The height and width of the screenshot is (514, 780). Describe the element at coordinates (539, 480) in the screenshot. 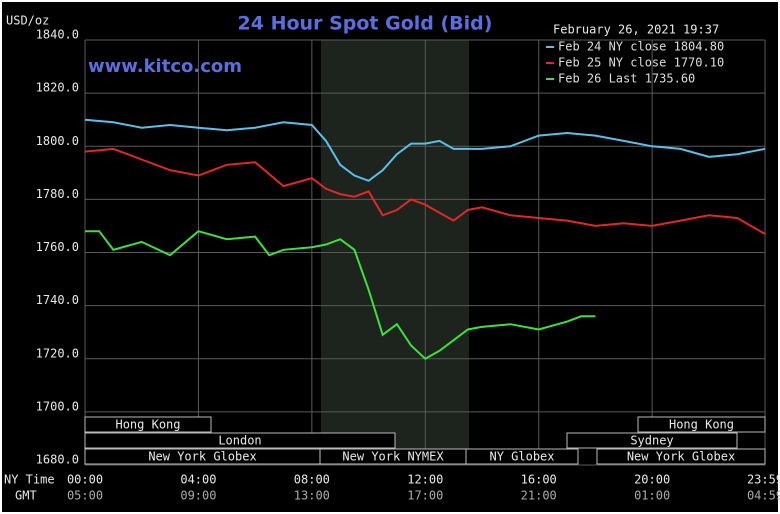

I see `x-tick-label: 16:00` at that location.